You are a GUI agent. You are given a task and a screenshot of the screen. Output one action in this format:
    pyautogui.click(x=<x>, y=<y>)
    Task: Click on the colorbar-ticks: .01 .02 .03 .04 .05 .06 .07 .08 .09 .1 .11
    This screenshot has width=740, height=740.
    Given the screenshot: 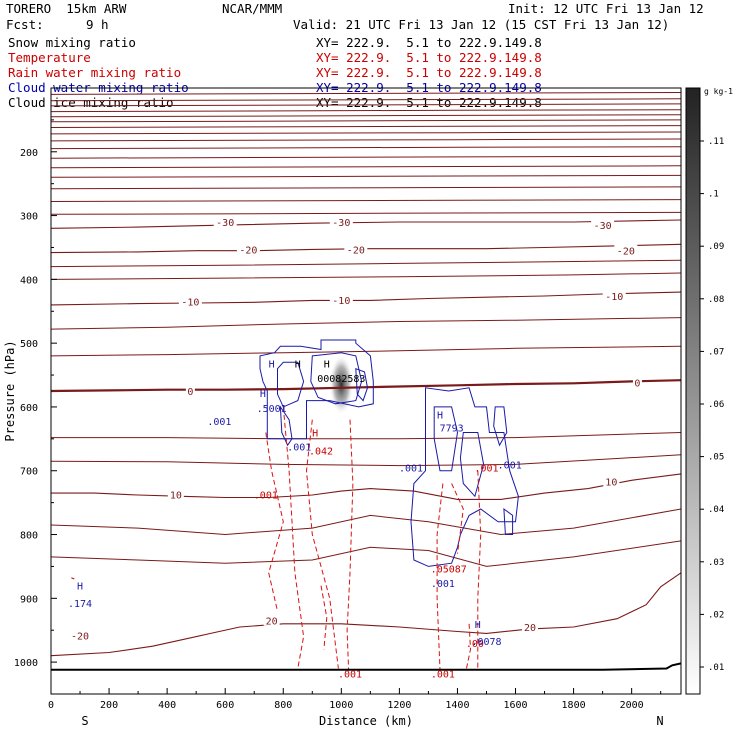 What is the action you would take?
    pyautogui.click(x=712, y=405)
    